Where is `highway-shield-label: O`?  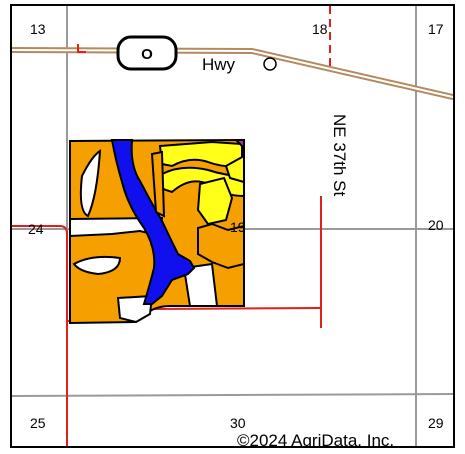 highway-shield-label: O is located at coordinates (147, 54).